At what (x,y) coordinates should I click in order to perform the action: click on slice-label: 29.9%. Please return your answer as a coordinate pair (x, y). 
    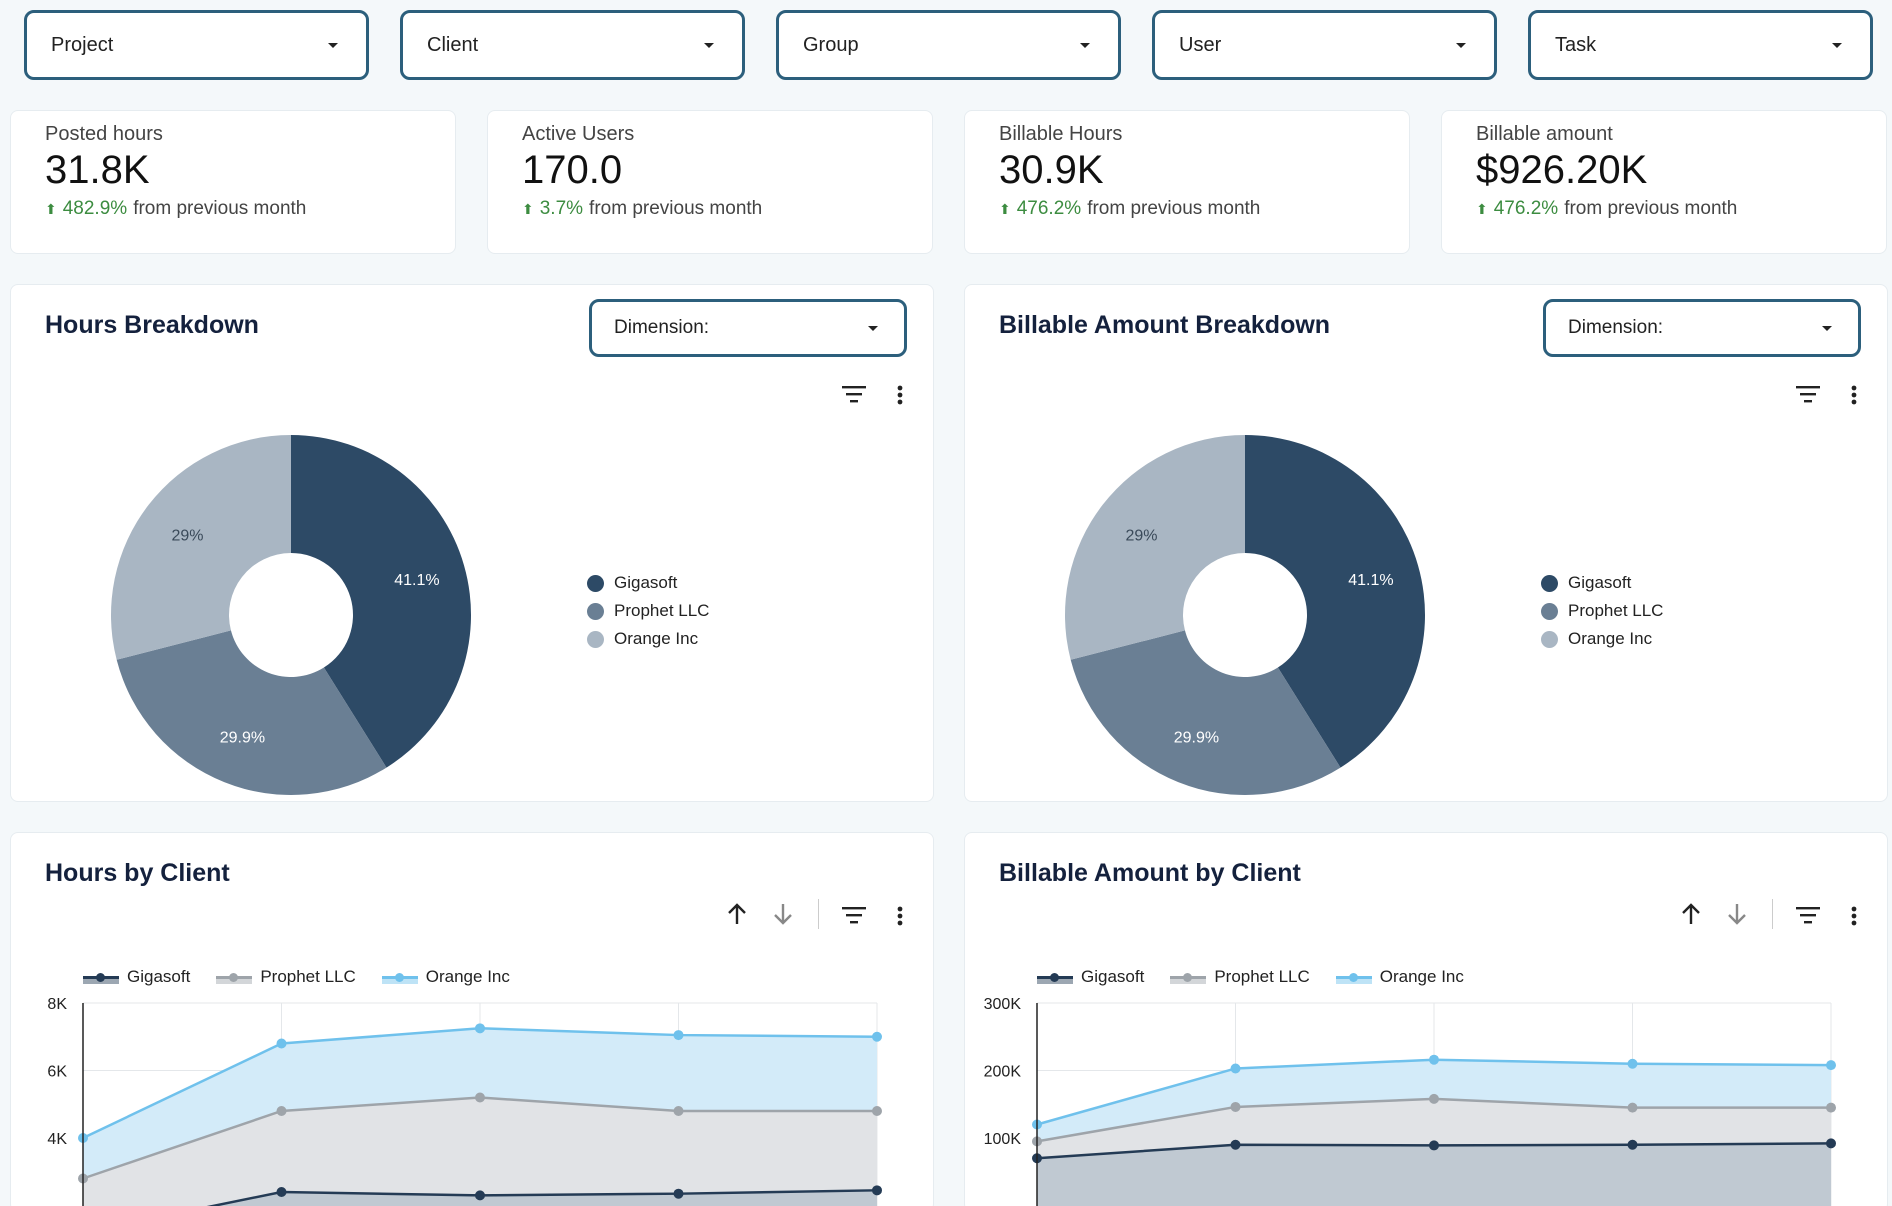
    Looking at the image, I should click on (242, 738).